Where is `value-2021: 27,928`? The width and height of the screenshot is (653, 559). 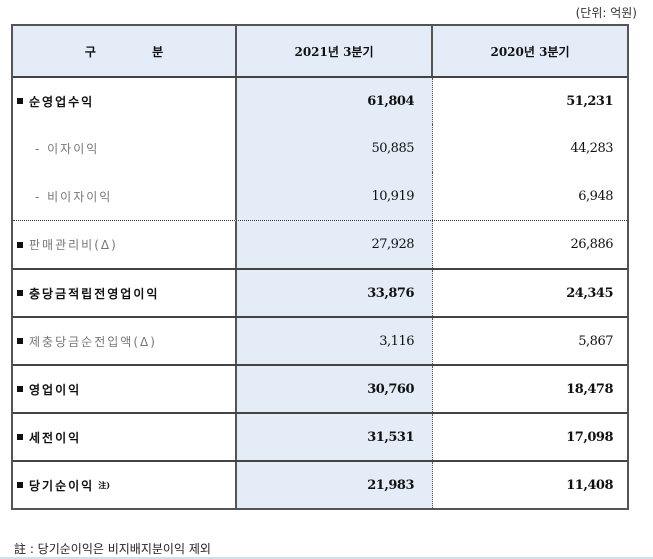 value-2021: 27,928 is located at coordinates (393, 244).